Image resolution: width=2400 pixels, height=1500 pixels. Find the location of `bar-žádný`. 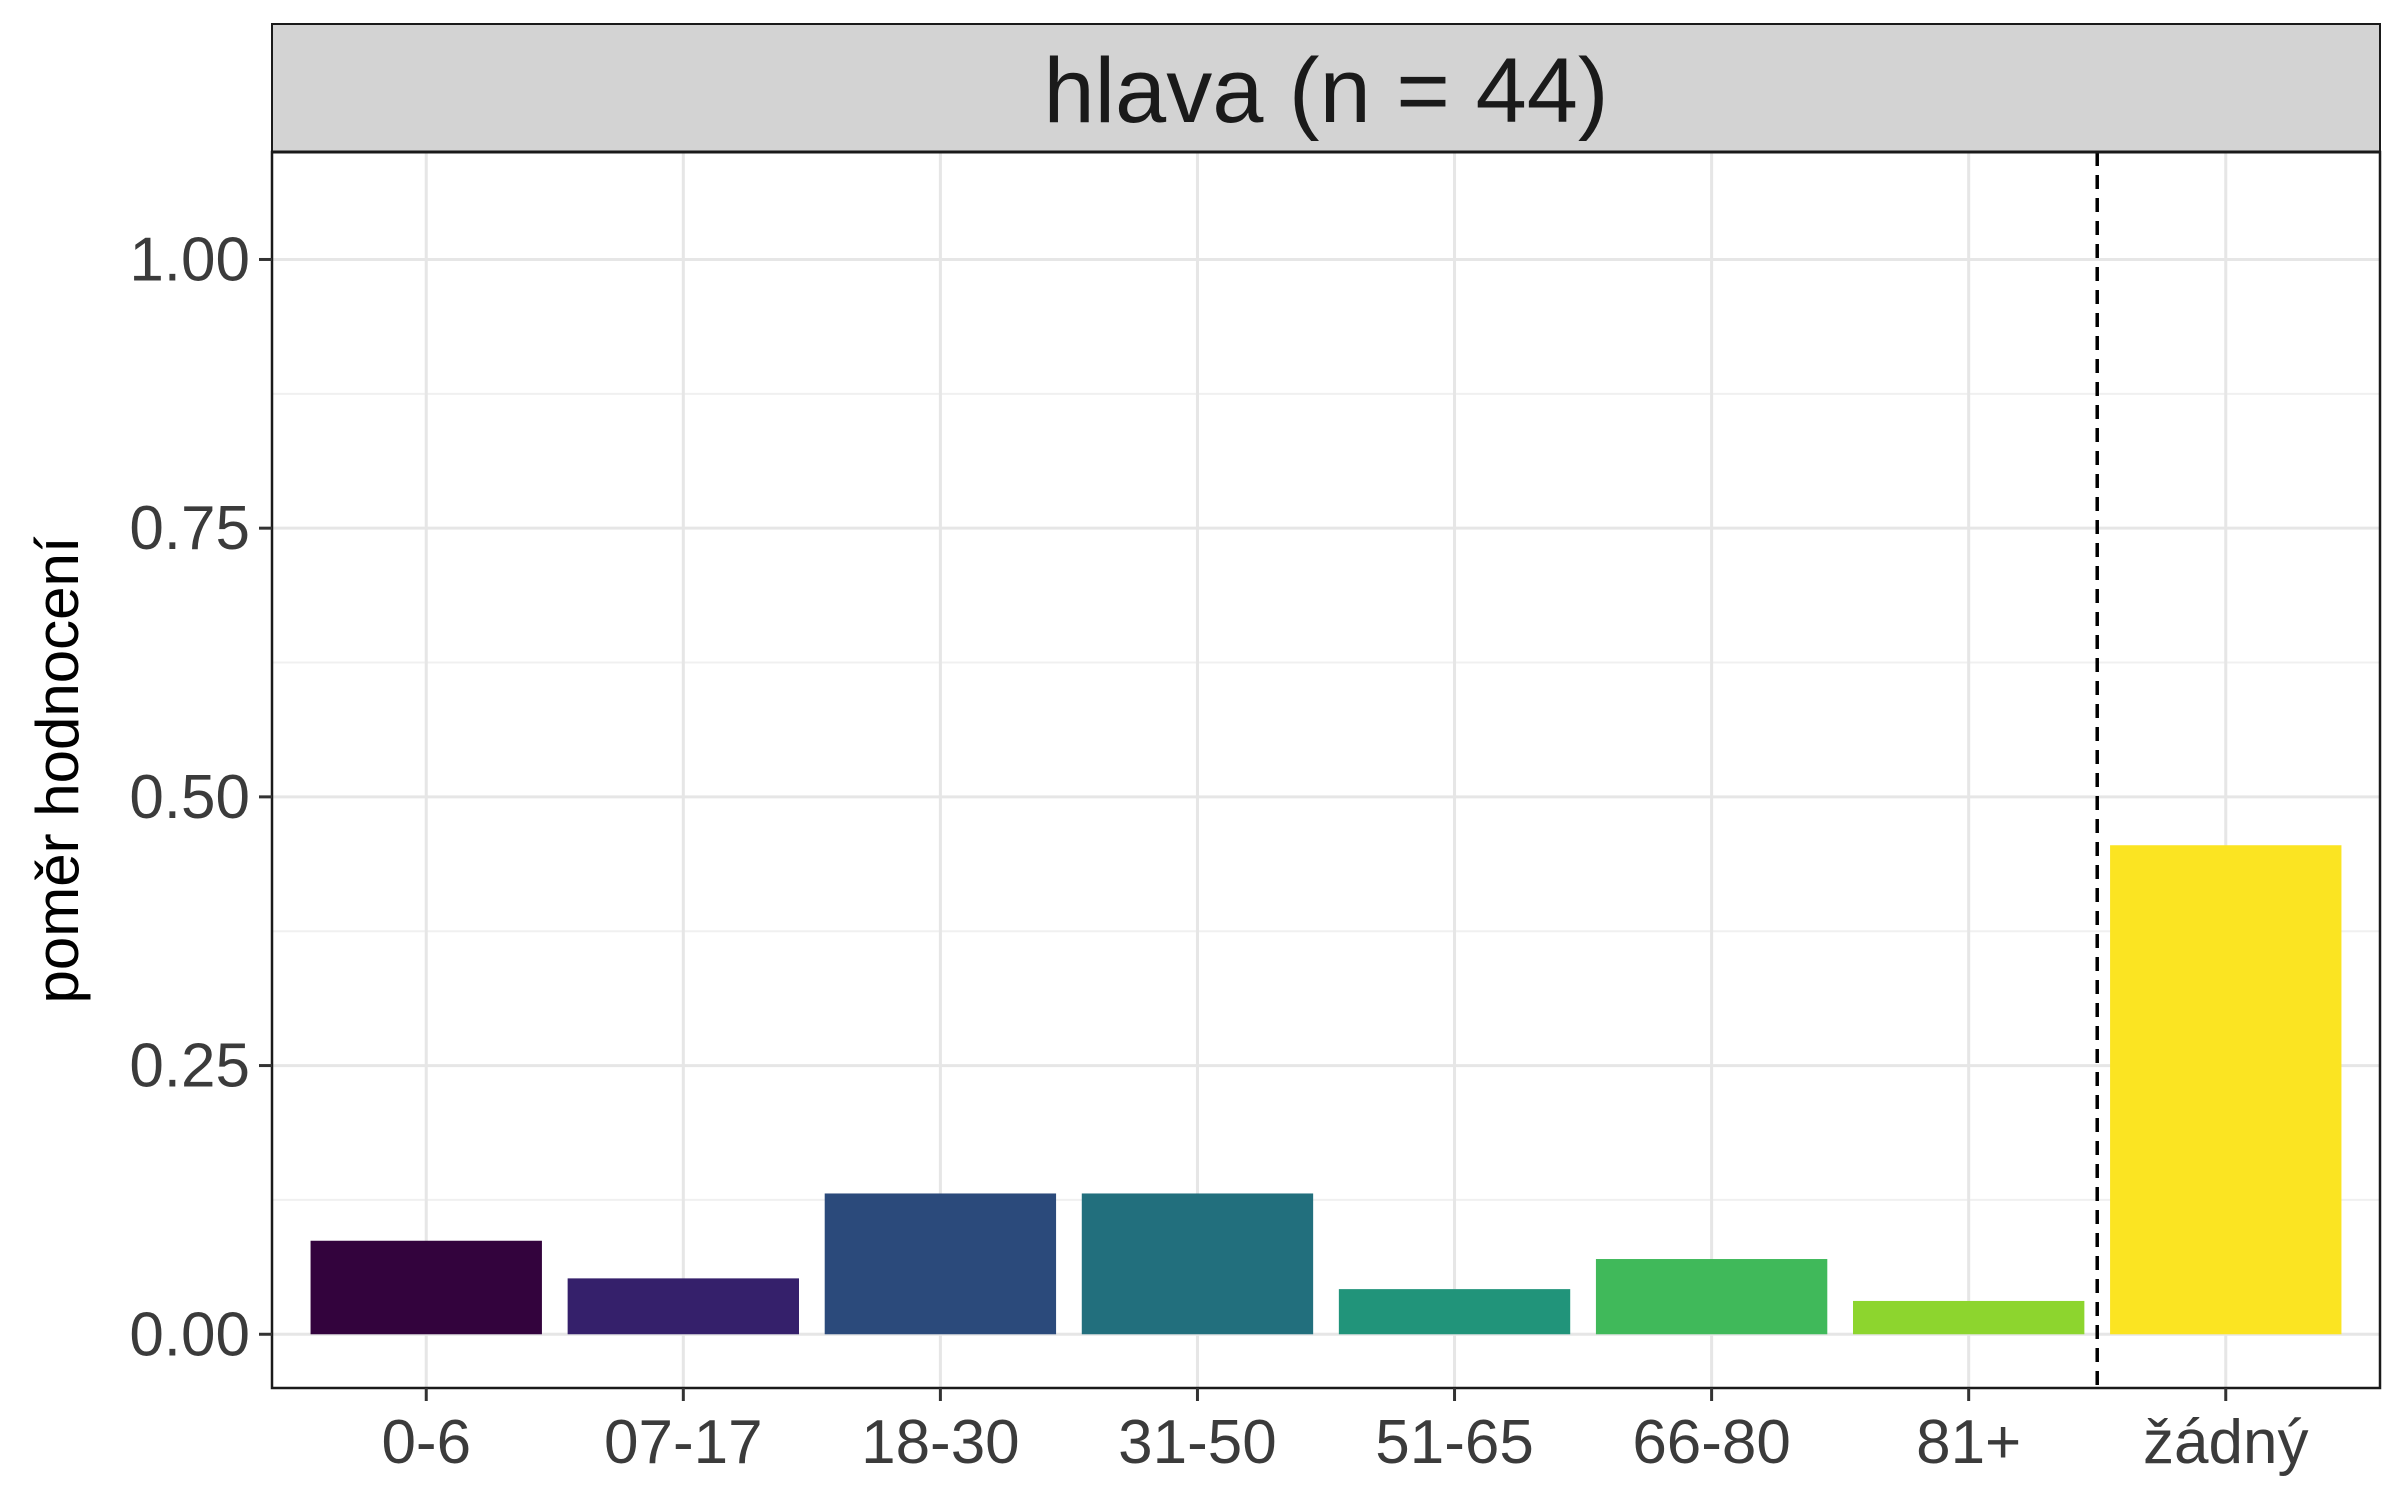

bar-žádný is located at coordinates (2226, 1090).